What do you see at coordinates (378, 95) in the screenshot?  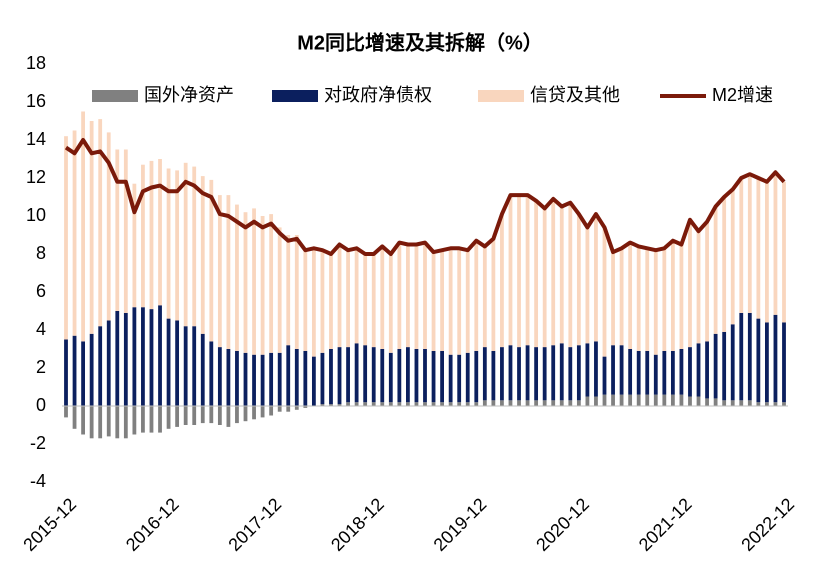 I see `legend-label: 对政府净债权` at bounding box center [378, 95].